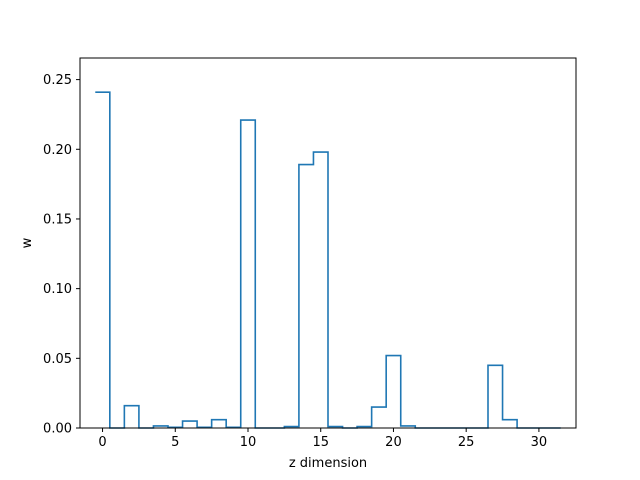 Image resolution: width=640 pixels, height=480 pixels. I want to click on x-axis: 0 5 10 15 20 25 30, so click(322, 439).